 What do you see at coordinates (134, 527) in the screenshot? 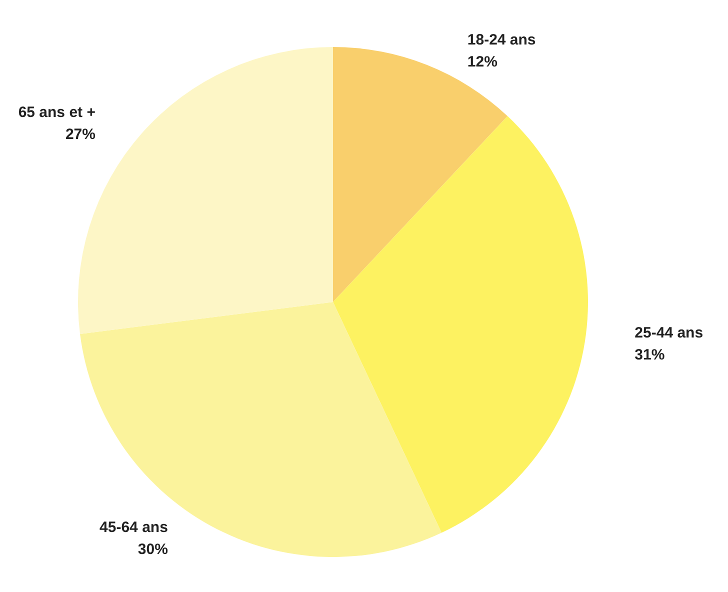
I see `slice-label: 45-64 ans` at bounding box center [134, 527].